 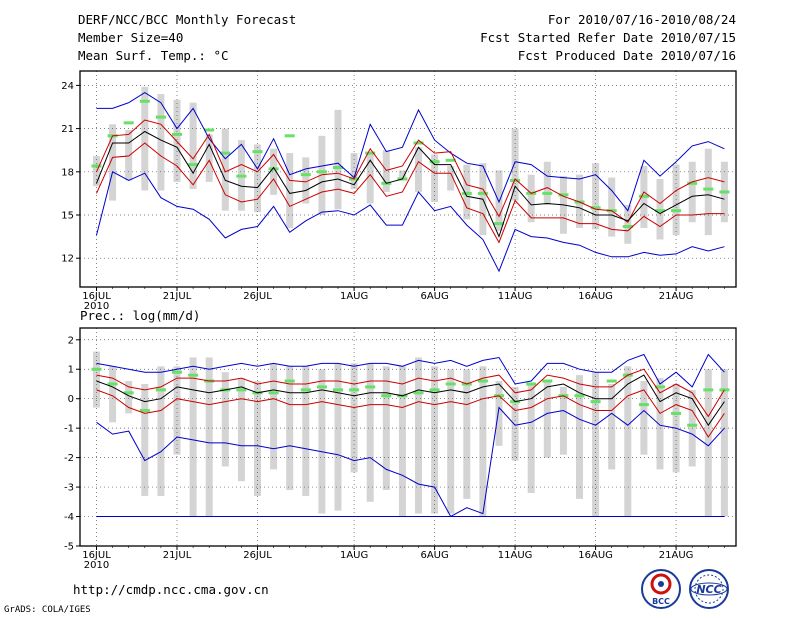 I want to click on footer-url: http://cmdp.ncc.cma.gov.cn, so click(x=171, y=589).